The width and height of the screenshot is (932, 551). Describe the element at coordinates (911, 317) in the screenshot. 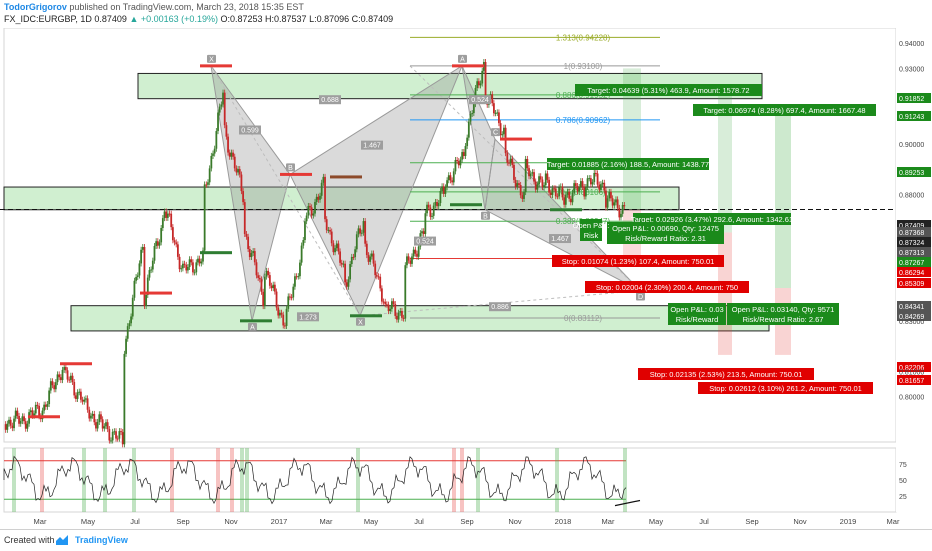

I see `price-axis-label: 0.84269` at that location.